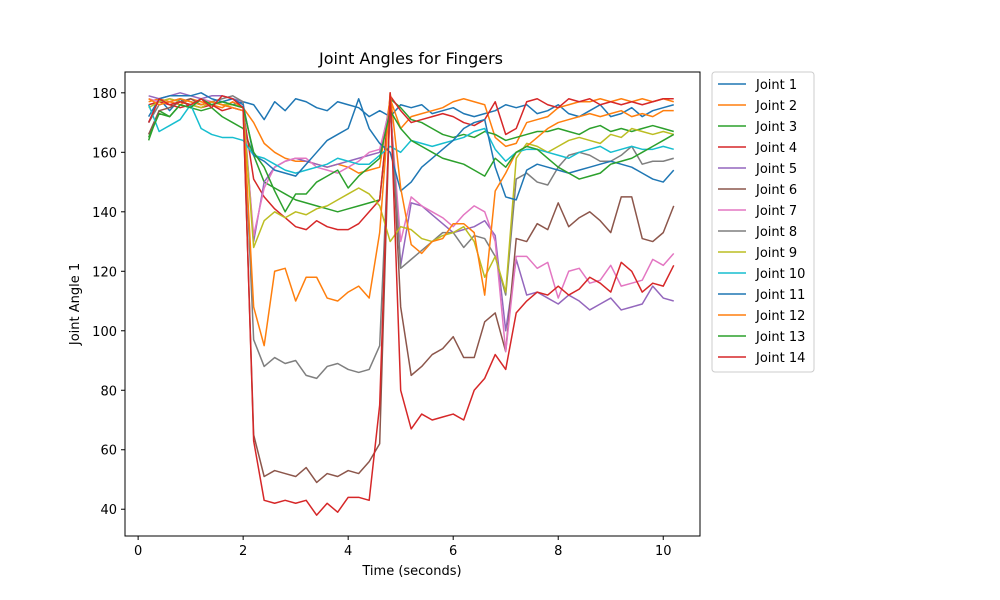  I want to click on x-axis-ticks: 0 2 4 6 8 10, so click(403, 547).